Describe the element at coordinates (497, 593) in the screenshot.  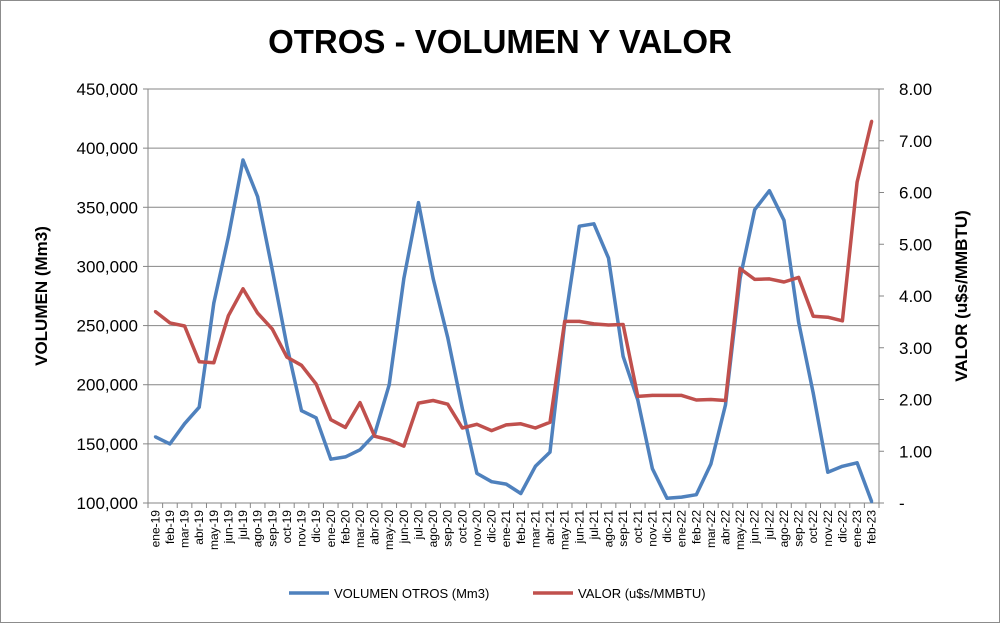
I see `legend: VOLUMEN OTROS (Mm3) VALOR (u$s/MMBTU)` at that location.